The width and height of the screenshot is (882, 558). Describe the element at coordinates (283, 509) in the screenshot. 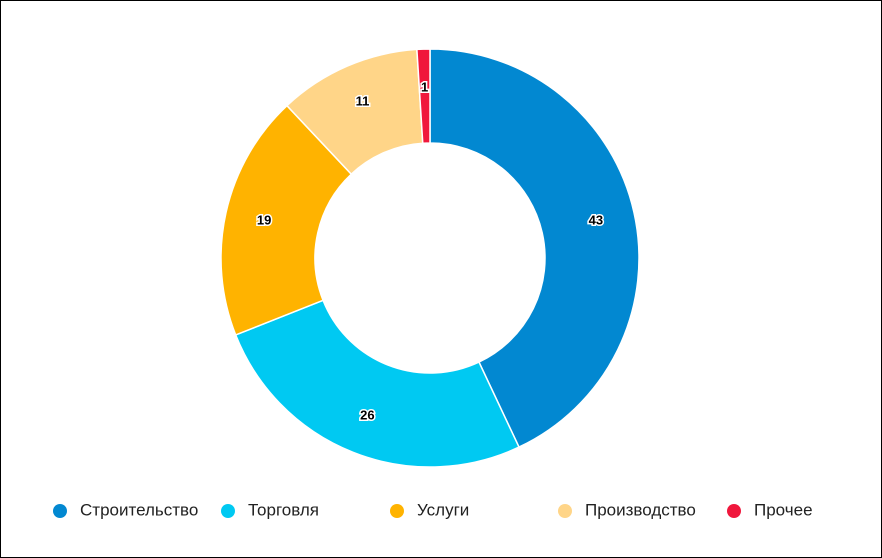

I see `legend-label: Торговля` at that location.